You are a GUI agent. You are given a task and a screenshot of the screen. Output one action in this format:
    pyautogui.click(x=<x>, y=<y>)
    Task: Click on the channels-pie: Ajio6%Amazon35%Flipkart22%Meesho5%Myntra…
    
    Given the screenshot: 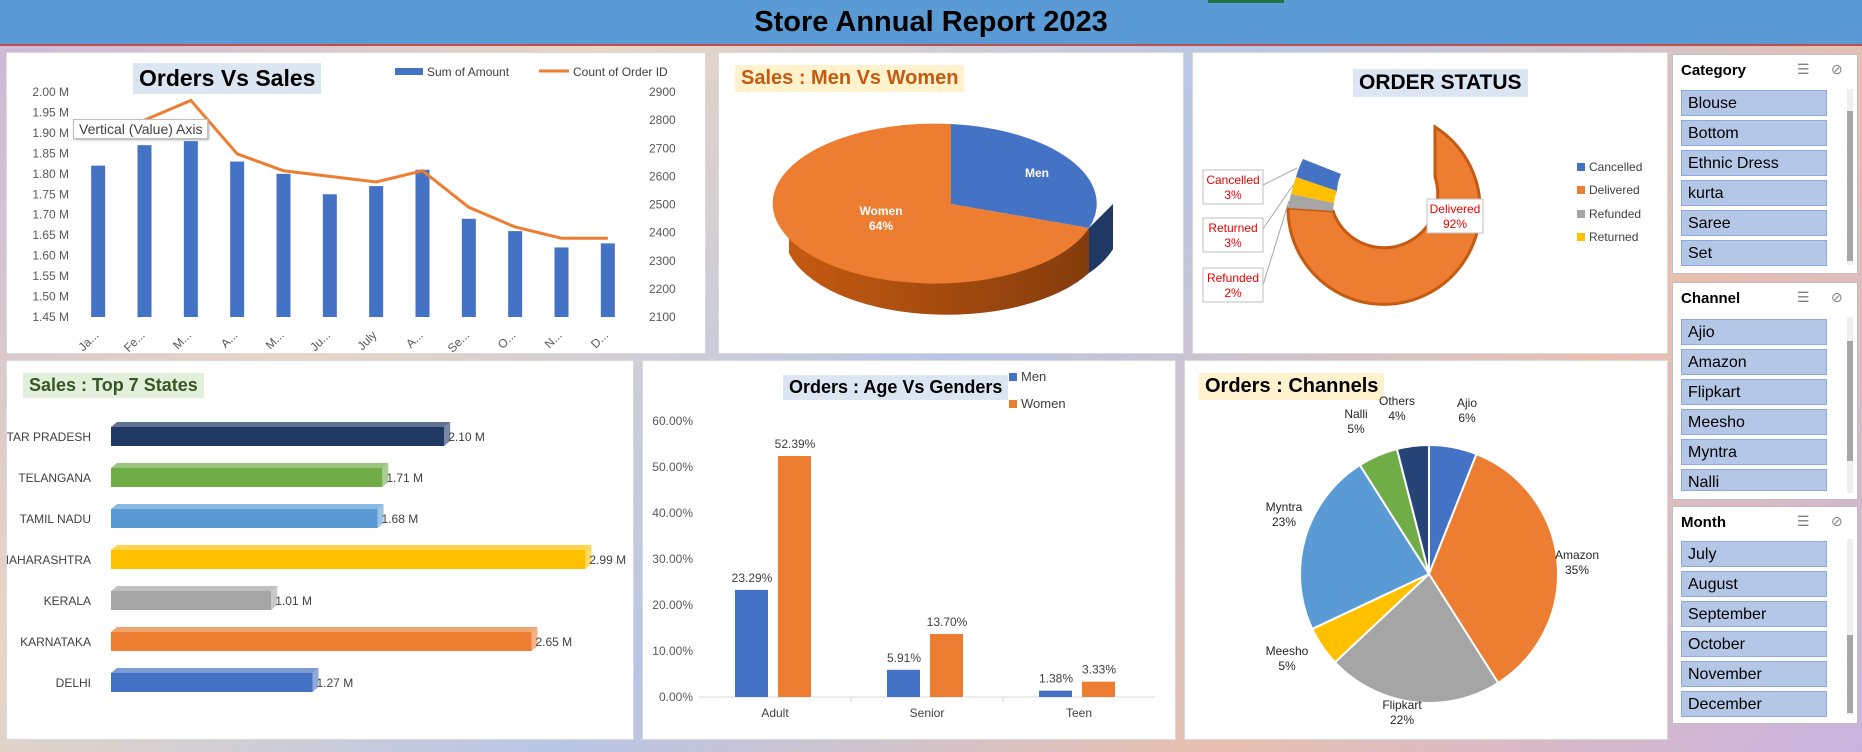 What is the action you would take?
    pyautogui.click(x=1426, y=550)
    